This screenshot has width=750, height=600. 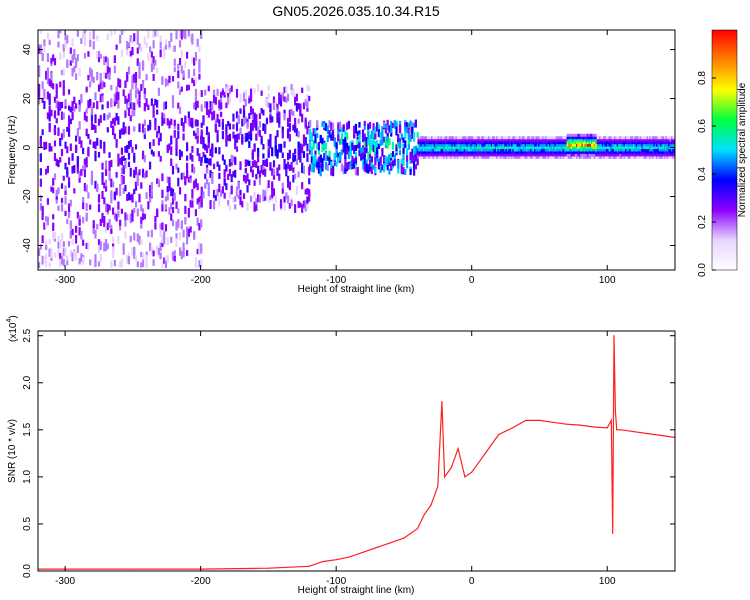 What do you see at coordinates (702, 78) in the screenshot?
I see `colorbar-tick-label: 0.8` at bounding box center [702, 78].